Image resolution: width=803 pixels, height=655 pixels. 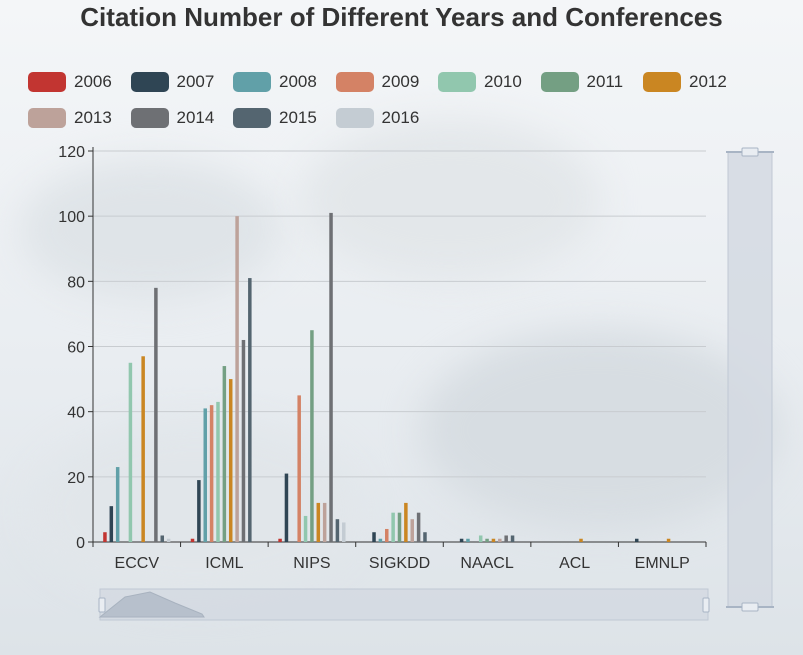 What do you see at coordinates (250, 410) in the screenshot?
I see `bar-ICML-2015` at bounding box center [250, 410].